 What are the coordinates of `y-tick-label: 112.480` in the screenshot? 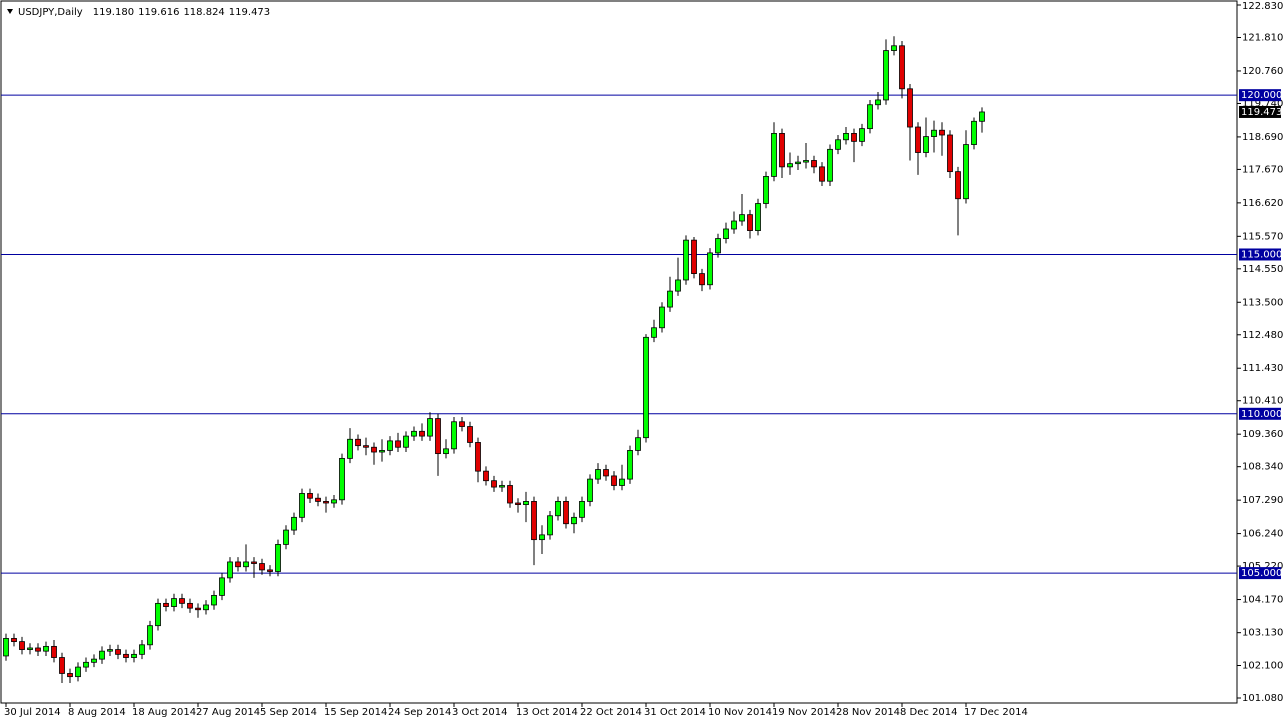 It's located at (1262, 335).